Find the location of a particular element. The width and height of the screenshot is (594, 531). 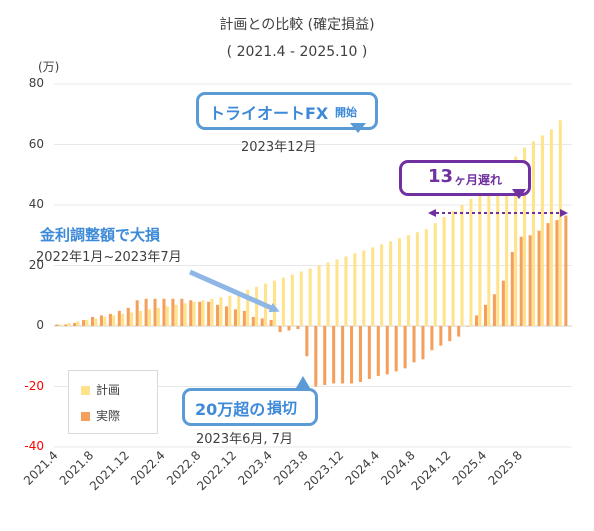

x-tick-label: 2025.8 is located at coordinates (505, 468).